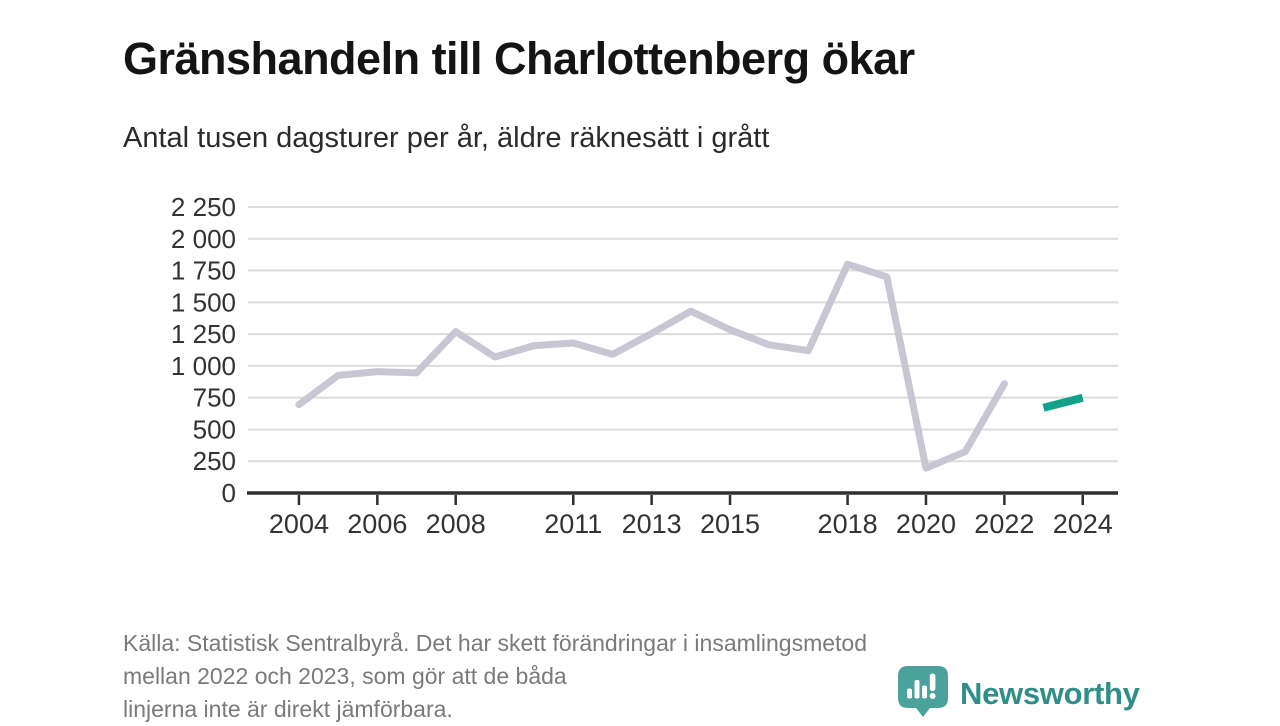  I want to click on x-axis-tick-label: 2020, so click(926, 524).